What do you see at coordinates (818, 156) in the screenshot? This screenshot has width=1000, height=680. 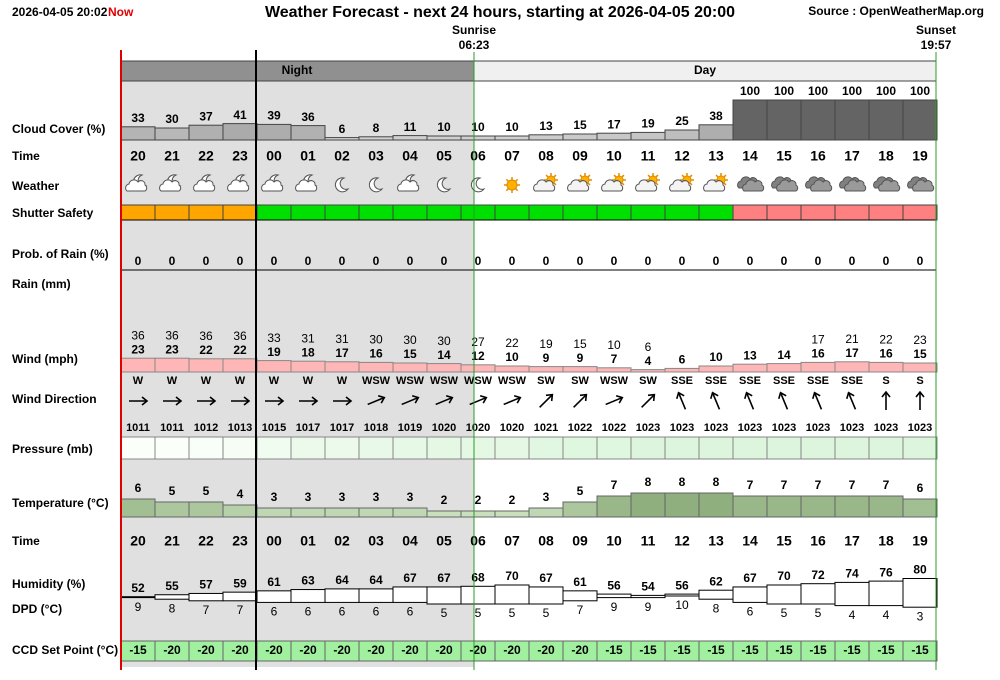 I see `hour: 16` at bounding box center [818, 156].